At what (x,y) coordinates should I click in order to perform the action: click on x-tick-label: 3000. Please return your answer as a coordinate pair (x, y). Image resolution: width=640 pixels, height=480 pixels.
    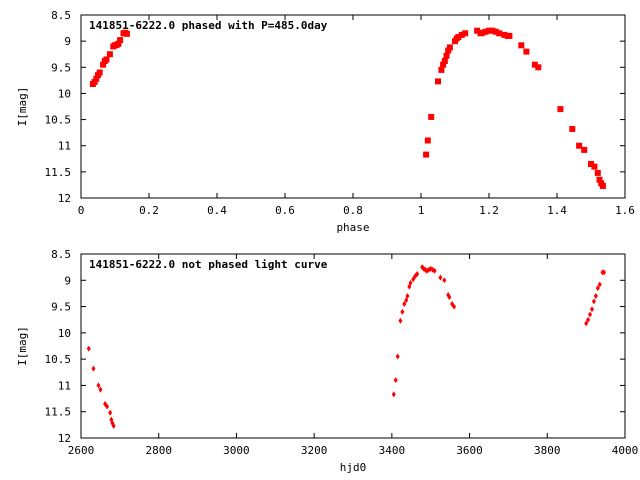
    Looking at the image, I should click on (236, 450).